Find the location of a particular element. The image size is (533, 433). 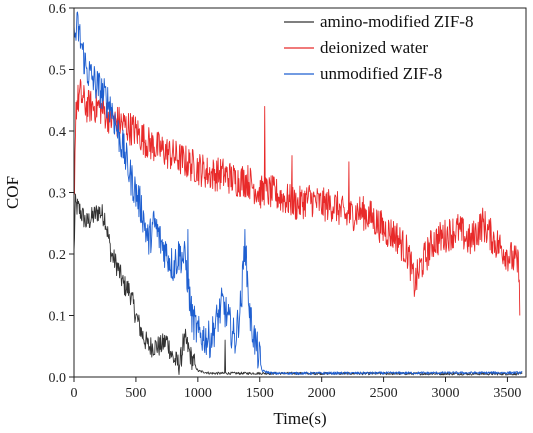

x-axis-title: Time(s) is located at coordinates (299, 418).